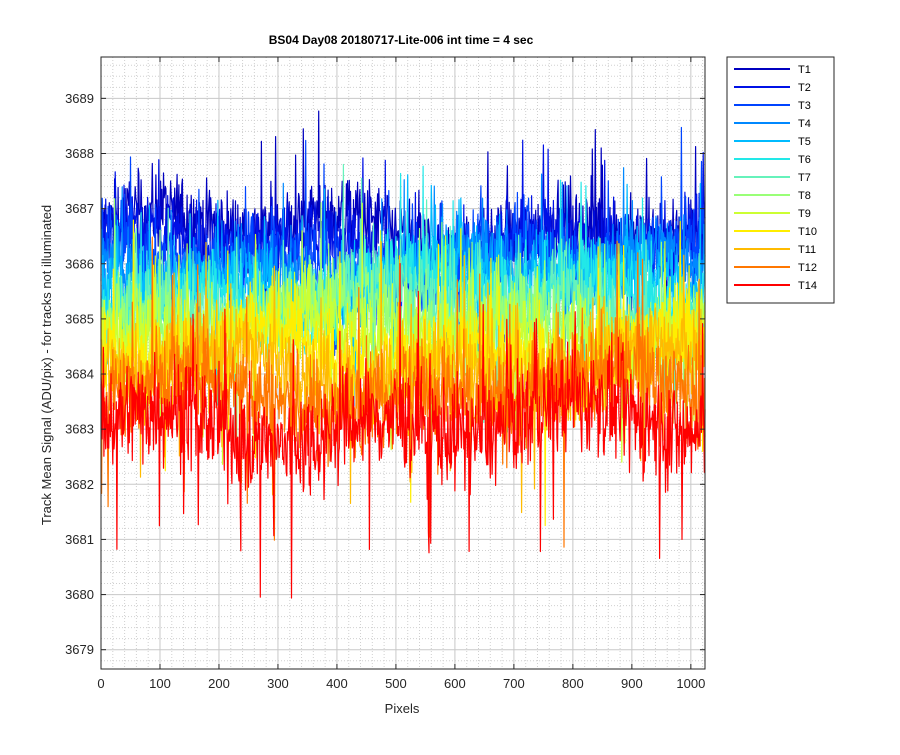  I want to click on x-tick-label: 400, so click(337, 683).